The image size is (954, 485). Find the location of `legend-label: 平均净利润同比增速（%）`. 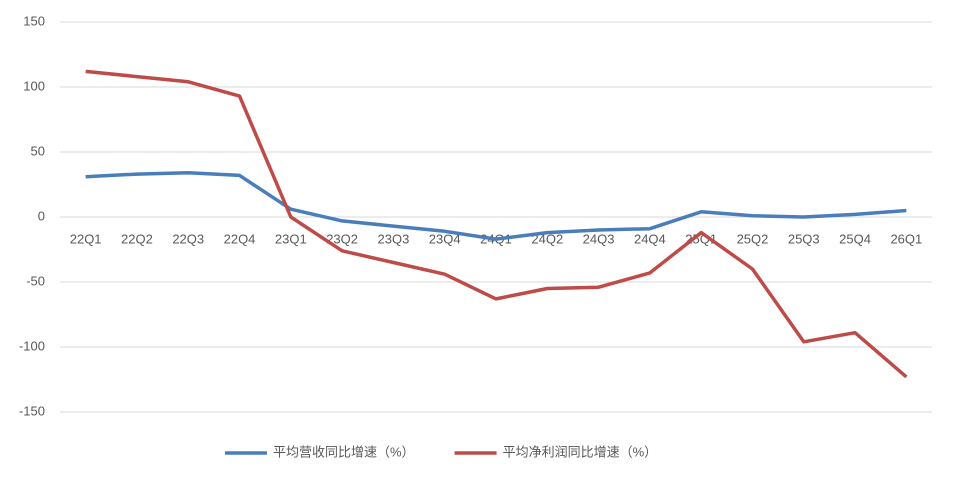

legend-label: 平均净利润同比增速（%） is located at coordinates (580, 451).